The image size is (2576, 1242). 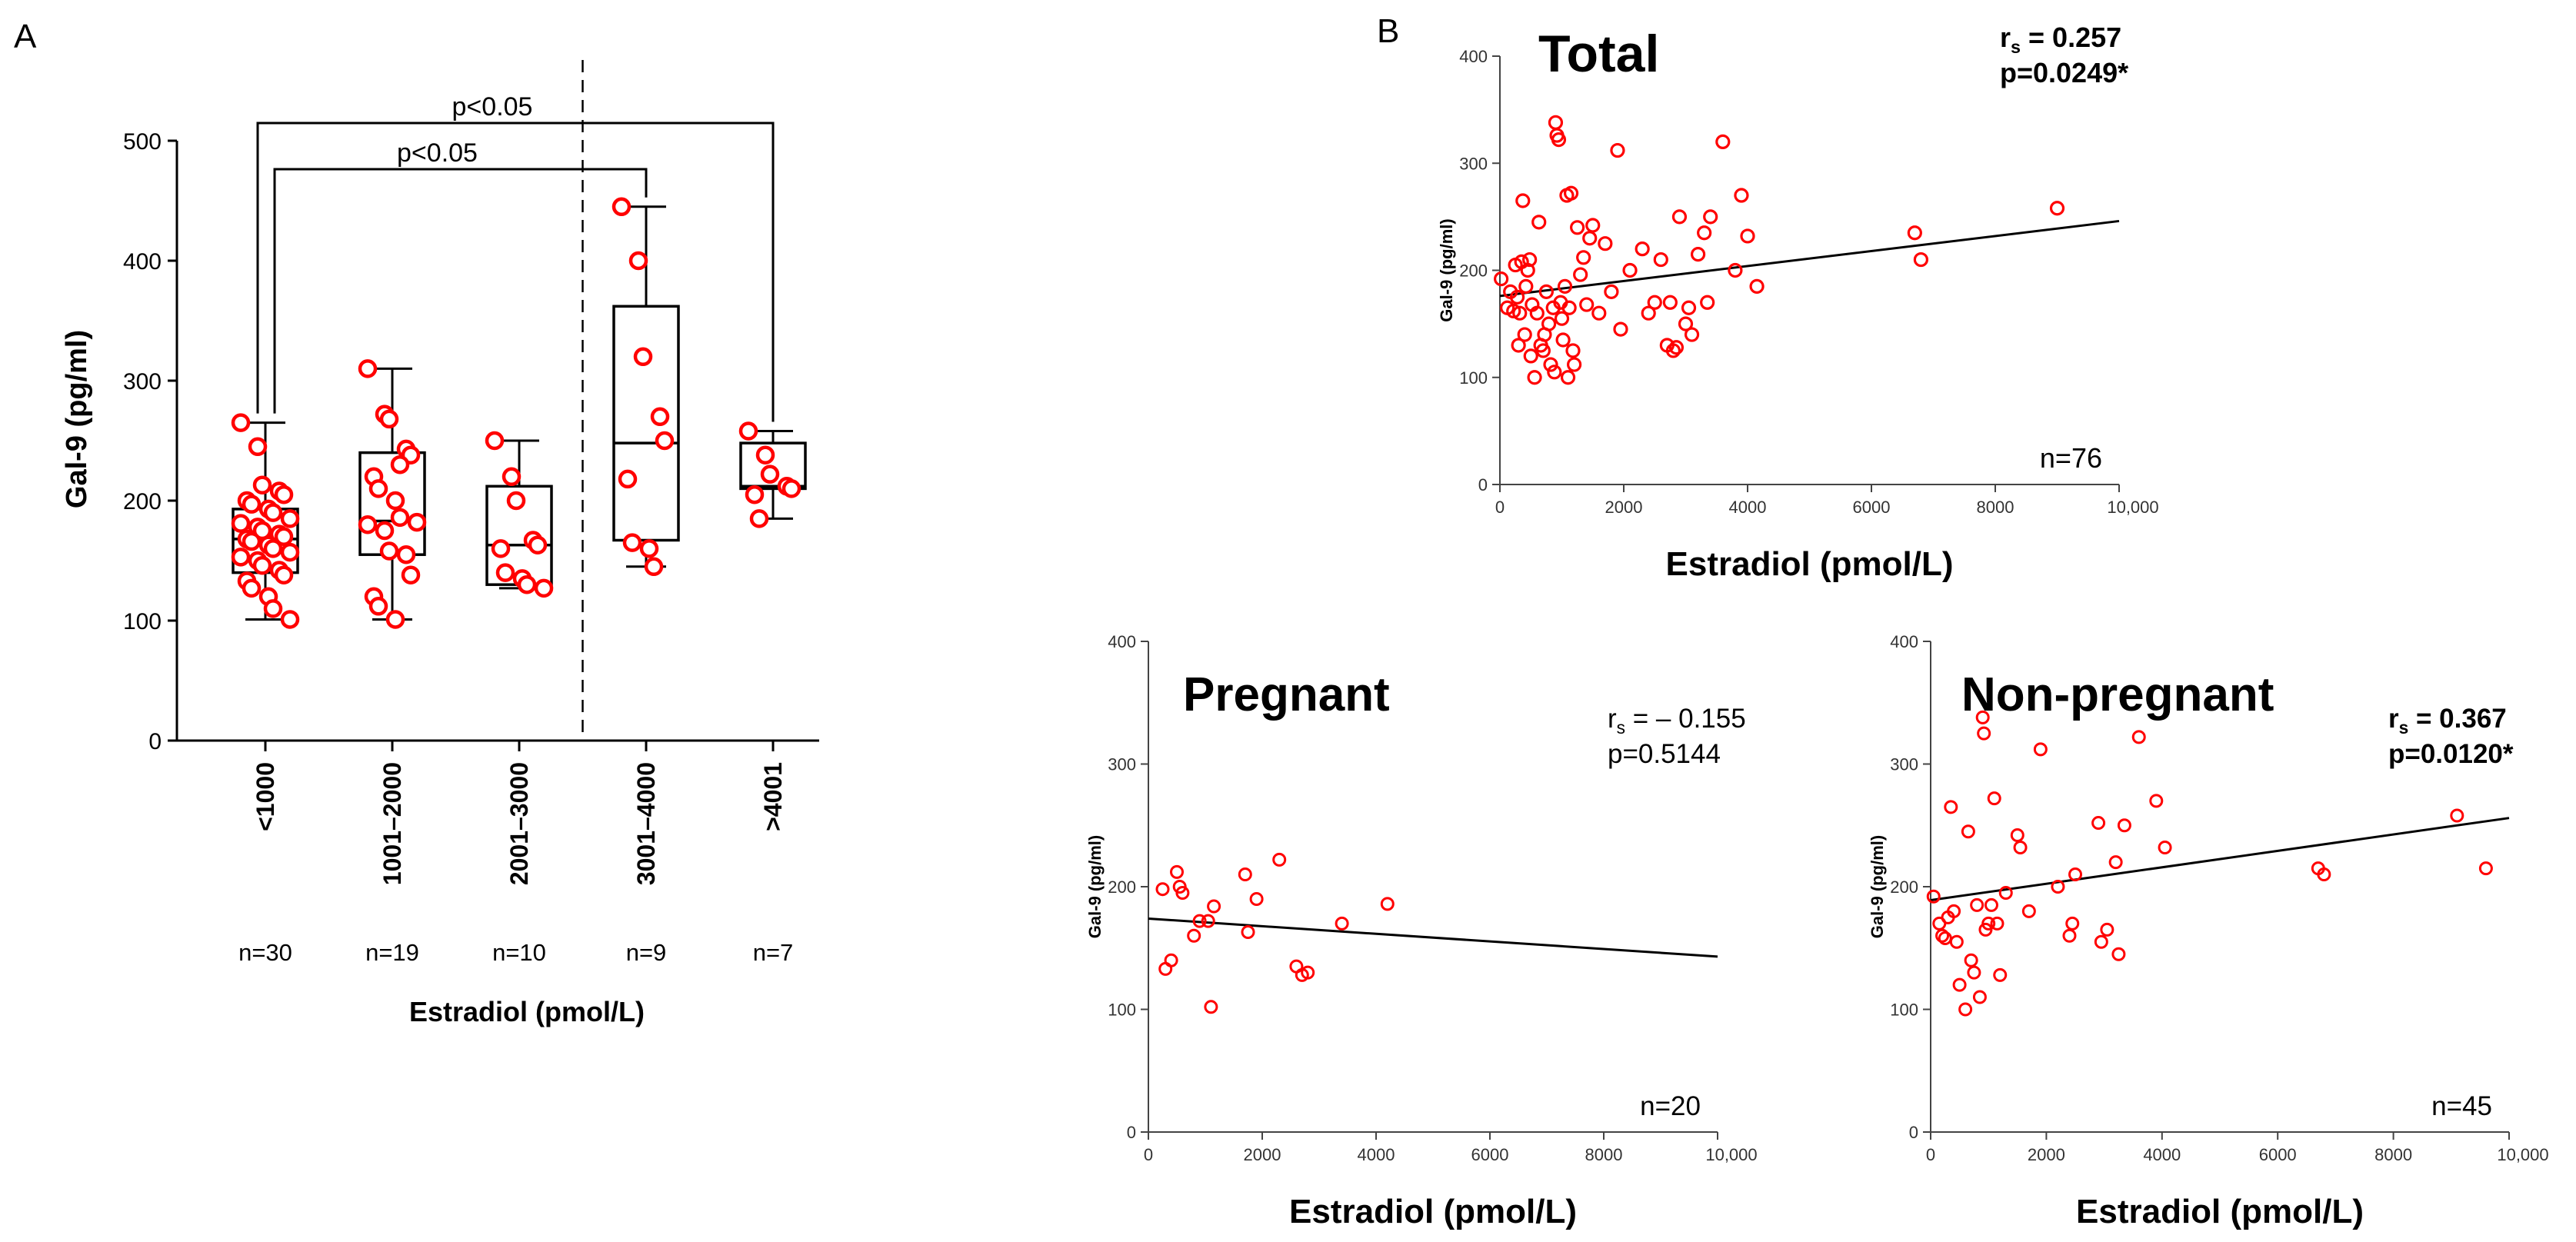 I want to click on box-category-label: >4001, so click(x=773, y=797).